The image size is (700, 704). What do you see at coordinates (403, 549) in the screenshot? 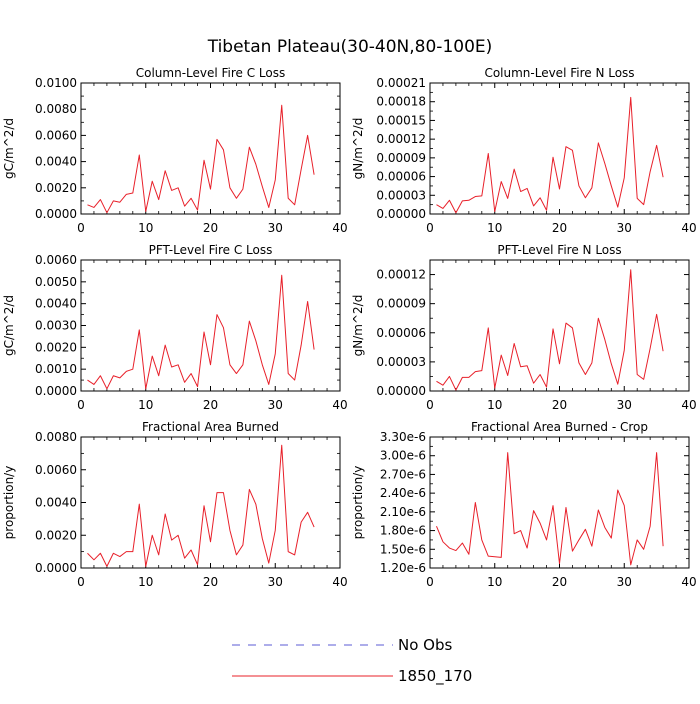
I see `y-tick-label: 1.50e-6` at bounding box center [403, 549].